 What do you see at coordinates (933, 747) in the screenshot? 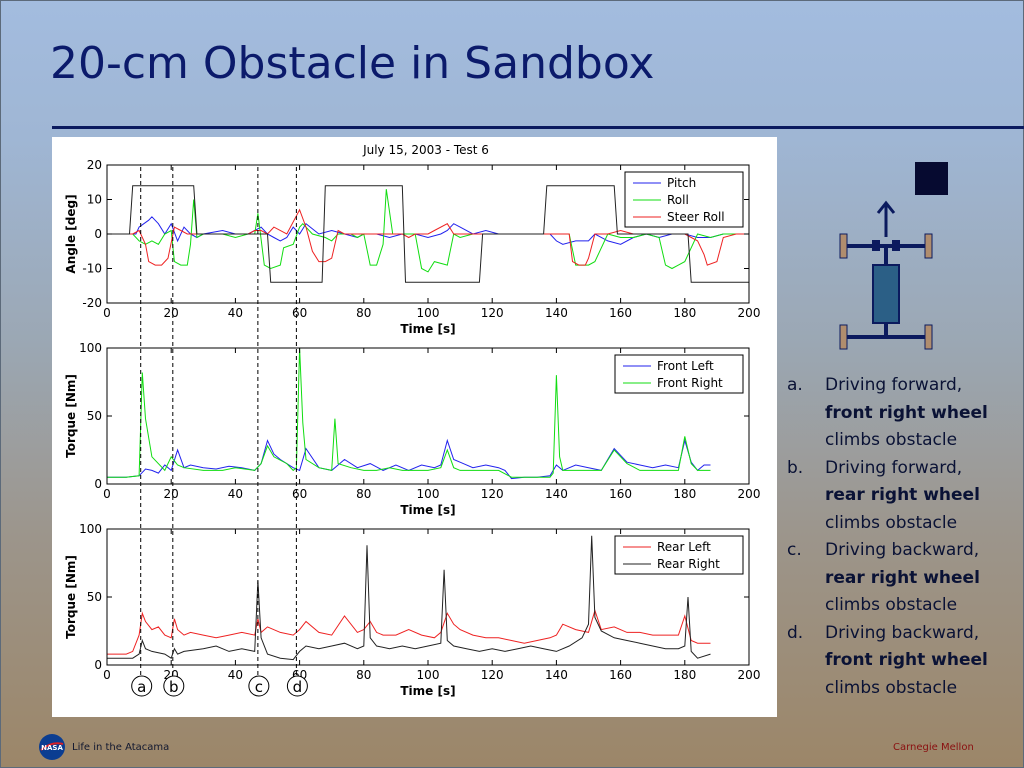
I see `footer-institution: Carnegie Mellon` at bounding box center [933, 747].